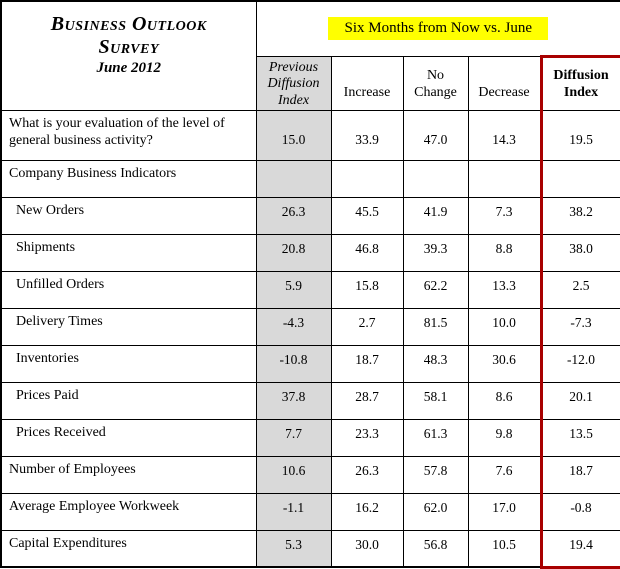 The height and width of the screenshot is (569, 620). Describe the element at coordinates (504, 548) in the screenshot. I see `row-value-decrease: 10.5` at that location.